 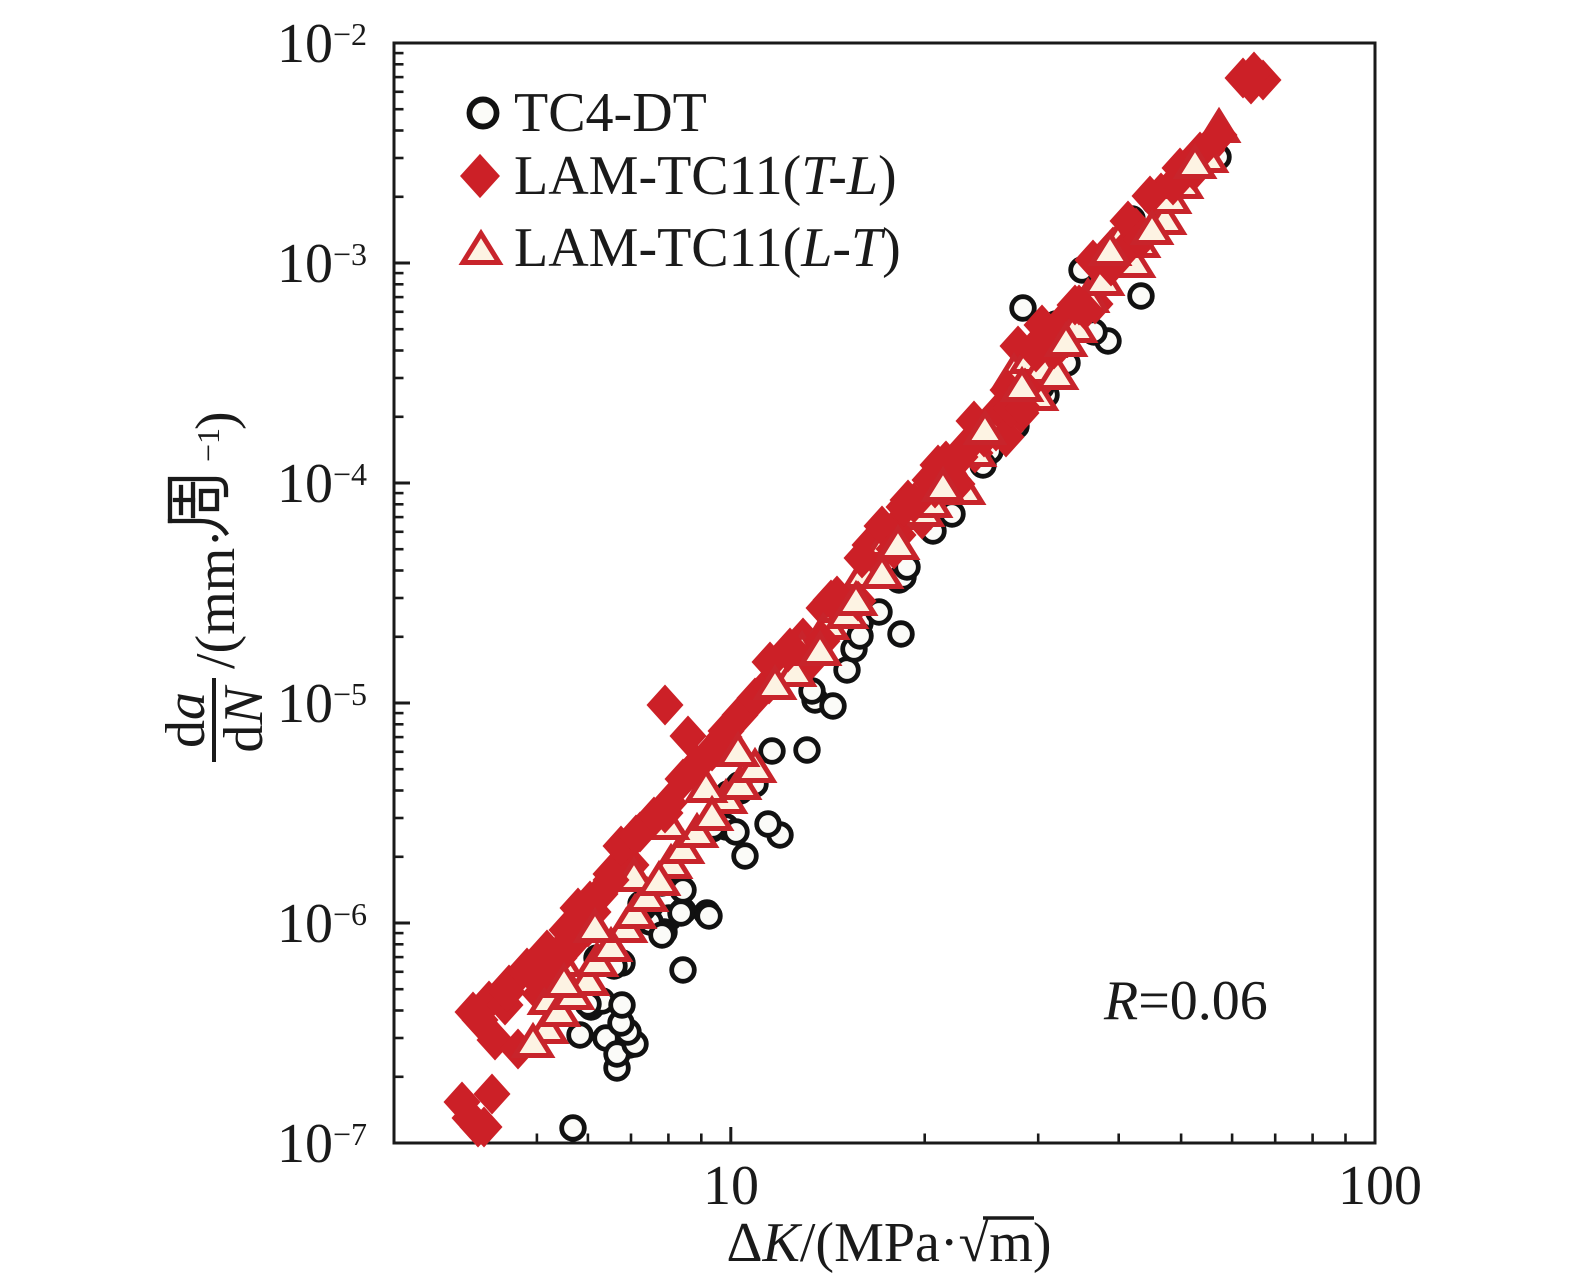 What do you see at coordinates (705, 176) in the screenshot?
I see `svg-text: LAM-TC11(T-L)` at bounding box center [705, 176].